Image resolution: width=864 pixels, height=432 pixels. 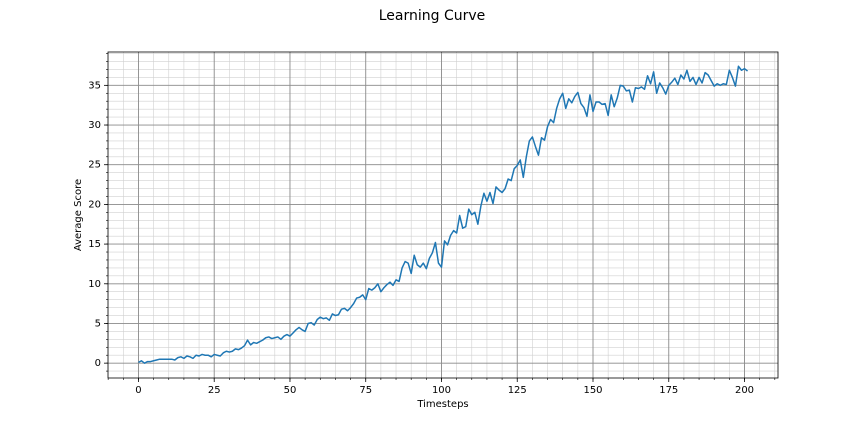 I want to click on y-tick-label: 0, so click(x=98, y=363).